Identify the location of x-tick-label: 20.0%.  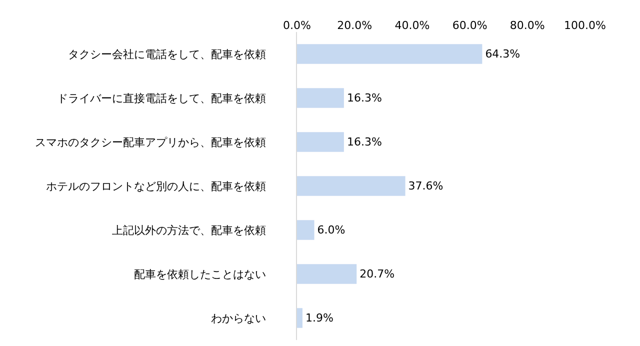
(354, 25).